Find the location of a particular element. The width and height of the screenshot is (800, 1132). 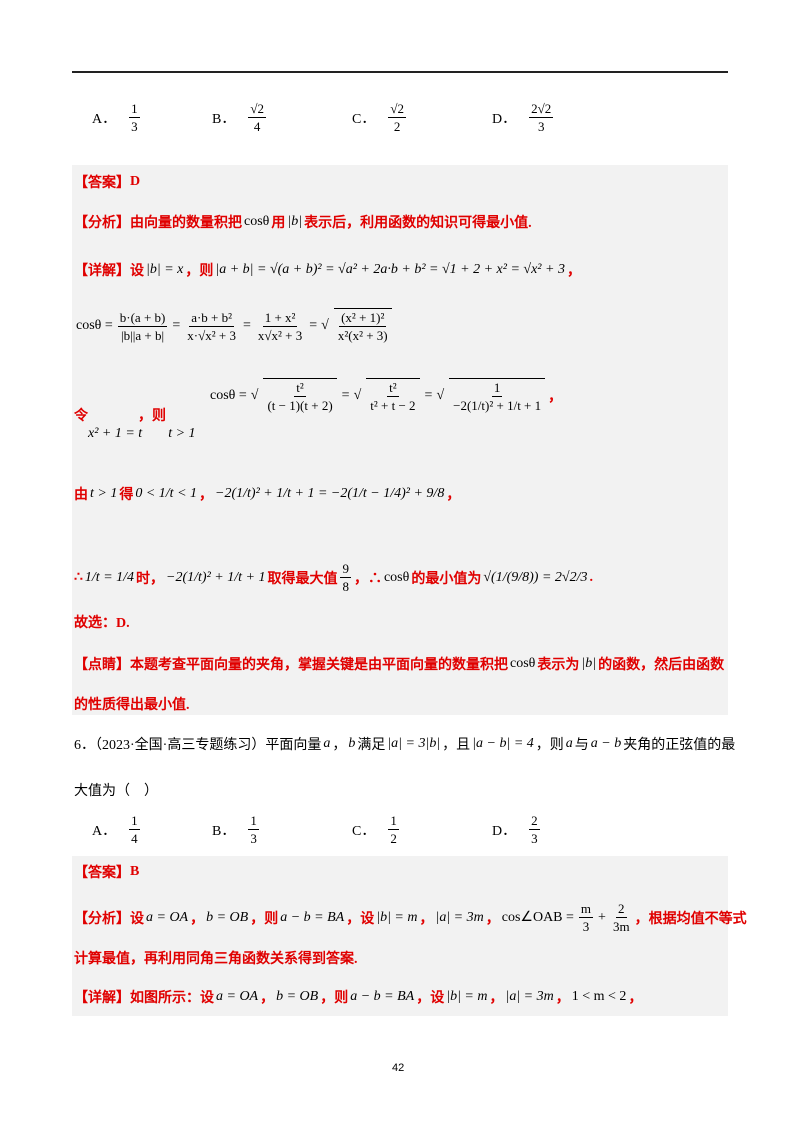

option-b: B． 1 3 is located at coordinates (237, 829).